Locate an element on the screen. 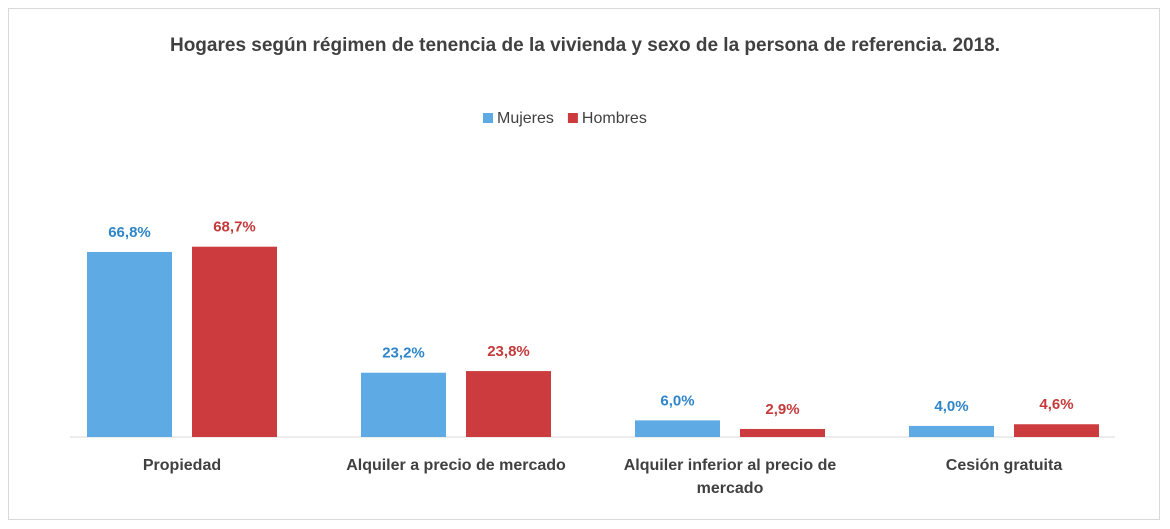 The height and width of the screenshot is (529, 1170). data-label: 23,8% is located at coordinates (508, 351).